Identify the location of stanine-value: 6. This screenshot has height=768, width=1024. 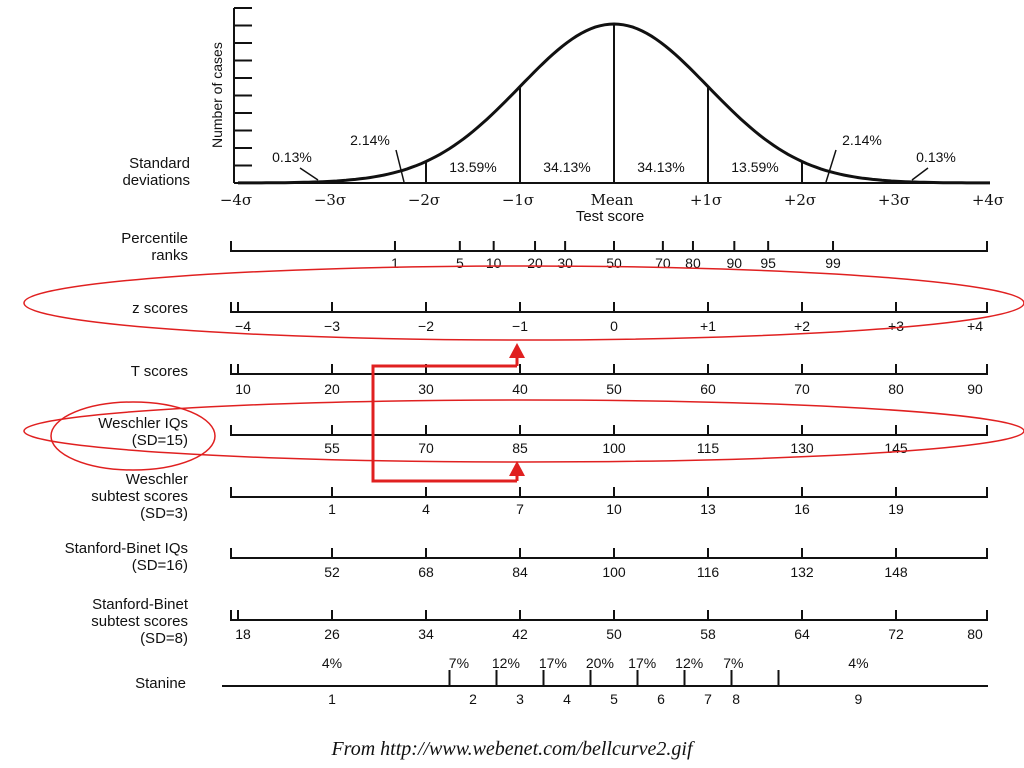
(661, 699).